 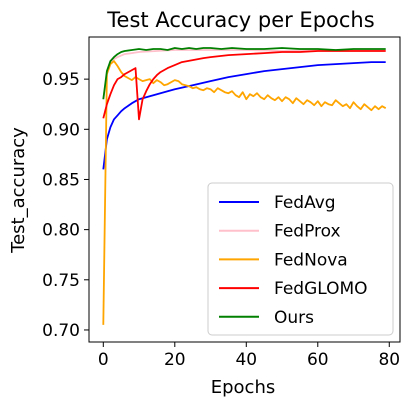 What do you see at coordinates (103, 360) in the screenshot?
I see `x-tick-label: 0` at bounding box center [103, 360].